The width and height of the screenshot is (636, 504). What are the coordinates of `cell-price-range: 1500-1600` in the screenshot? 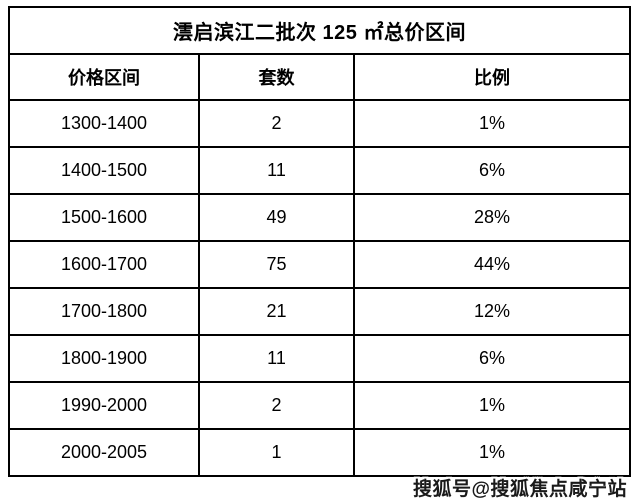 It's located at (104, 217).